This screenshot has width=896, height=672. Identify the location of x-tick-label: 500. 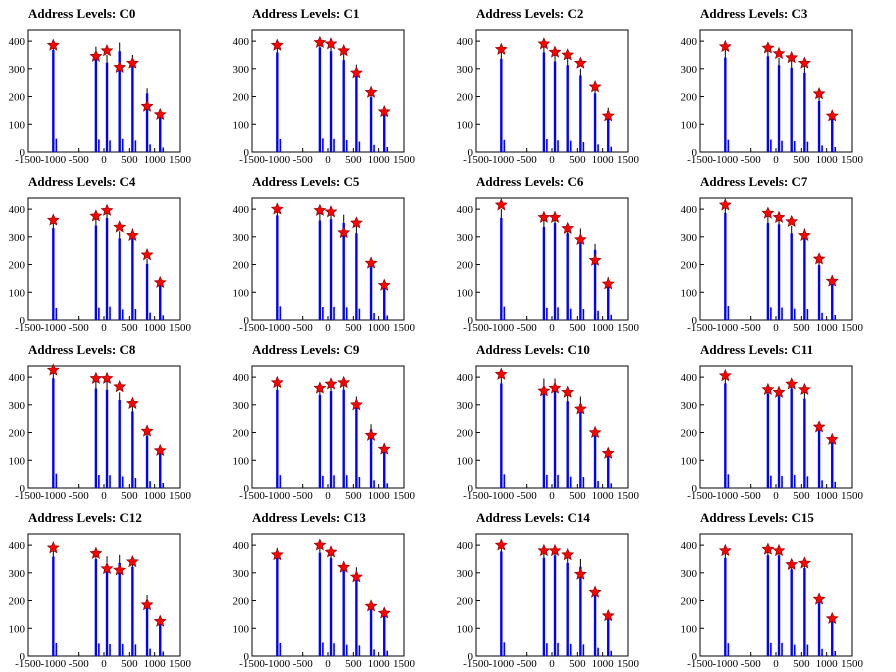
(129, 496).